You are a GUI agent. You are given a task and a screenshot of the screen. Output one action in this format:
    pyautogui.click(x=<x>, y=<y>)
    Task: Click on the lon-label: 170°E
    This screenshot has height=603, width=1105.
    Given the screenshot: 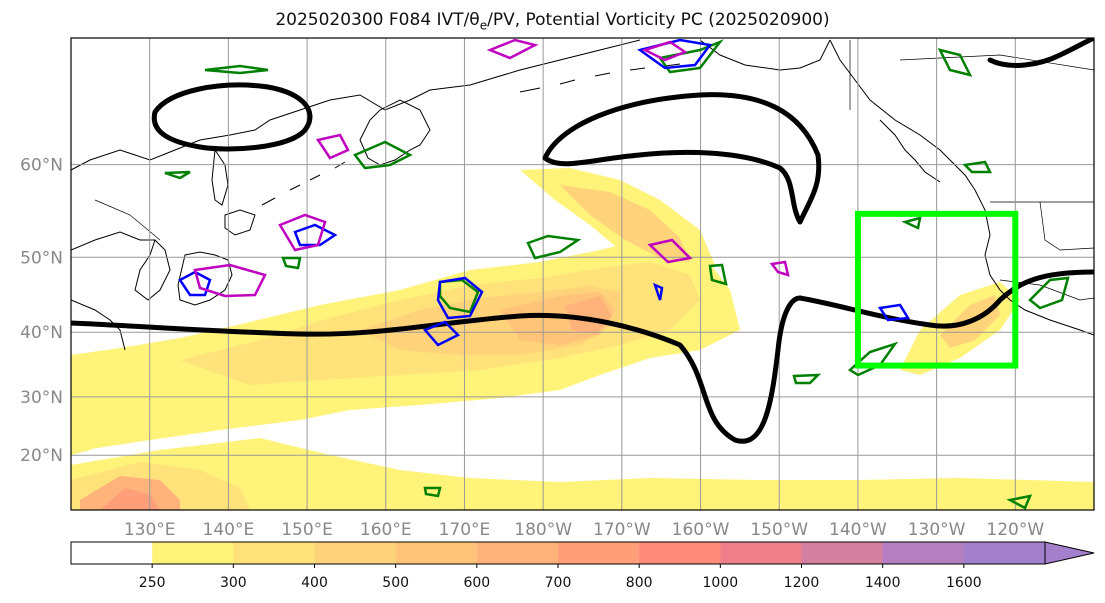 What is the action you would take?
    pyautogui.click(x=465, y=530)
    